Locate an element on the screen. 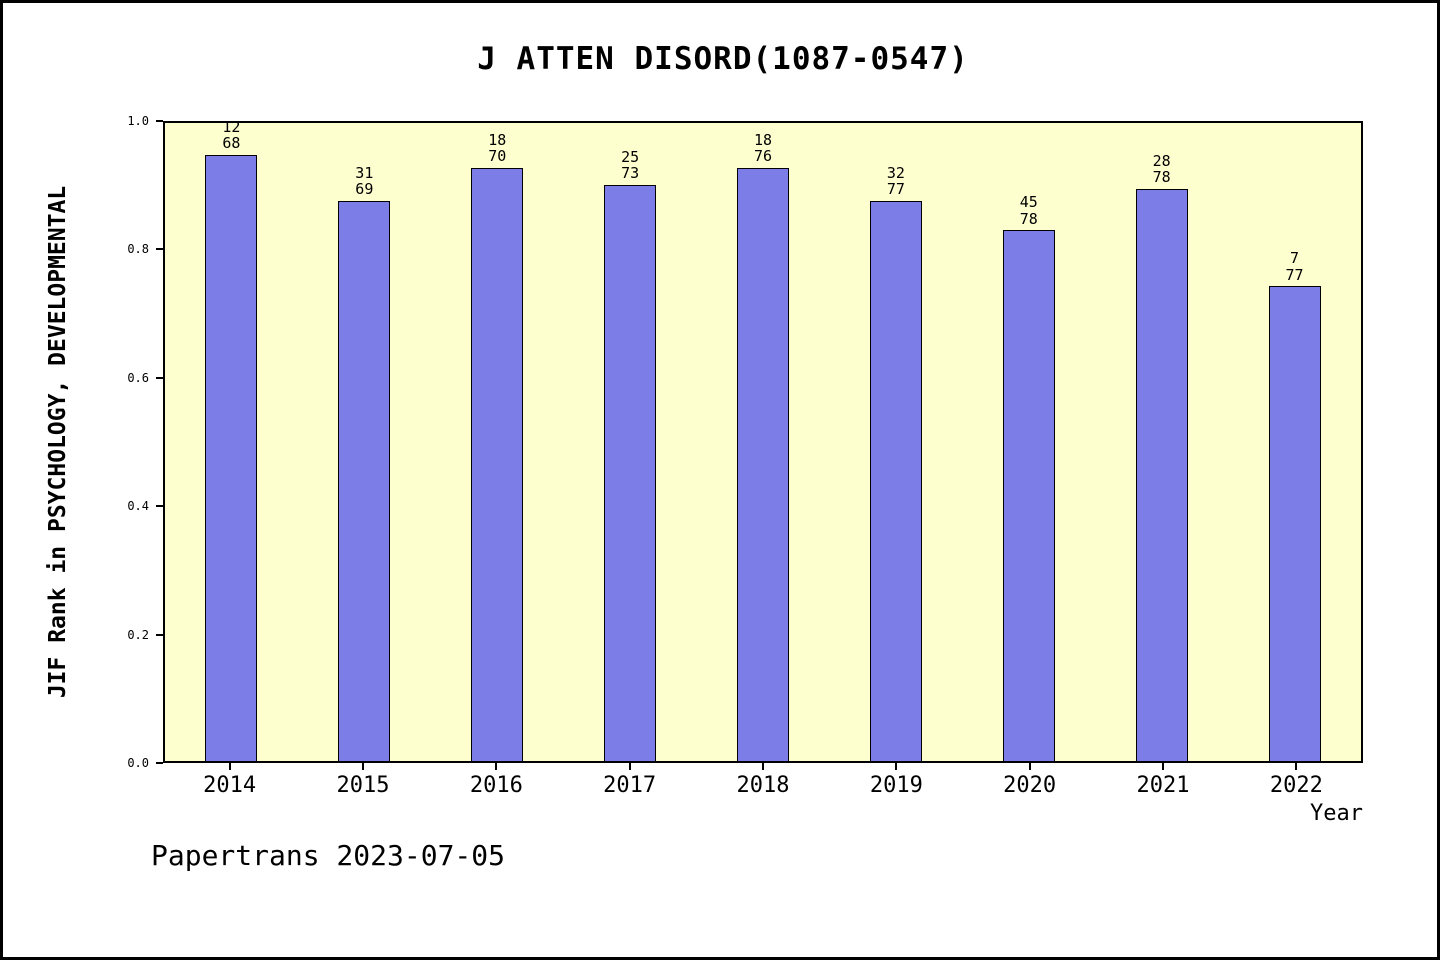  bar-total-value: 70 is located at coordinates (497, 156).